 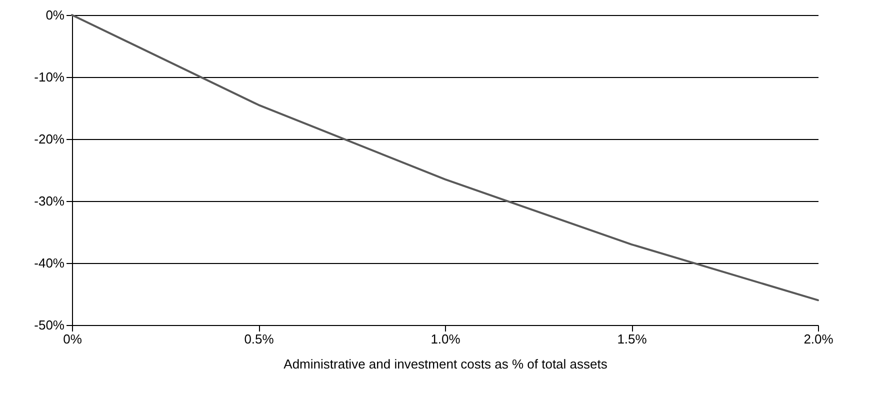 I want to click on x-tick-label: 1.5%, so click(x=632, y=339).